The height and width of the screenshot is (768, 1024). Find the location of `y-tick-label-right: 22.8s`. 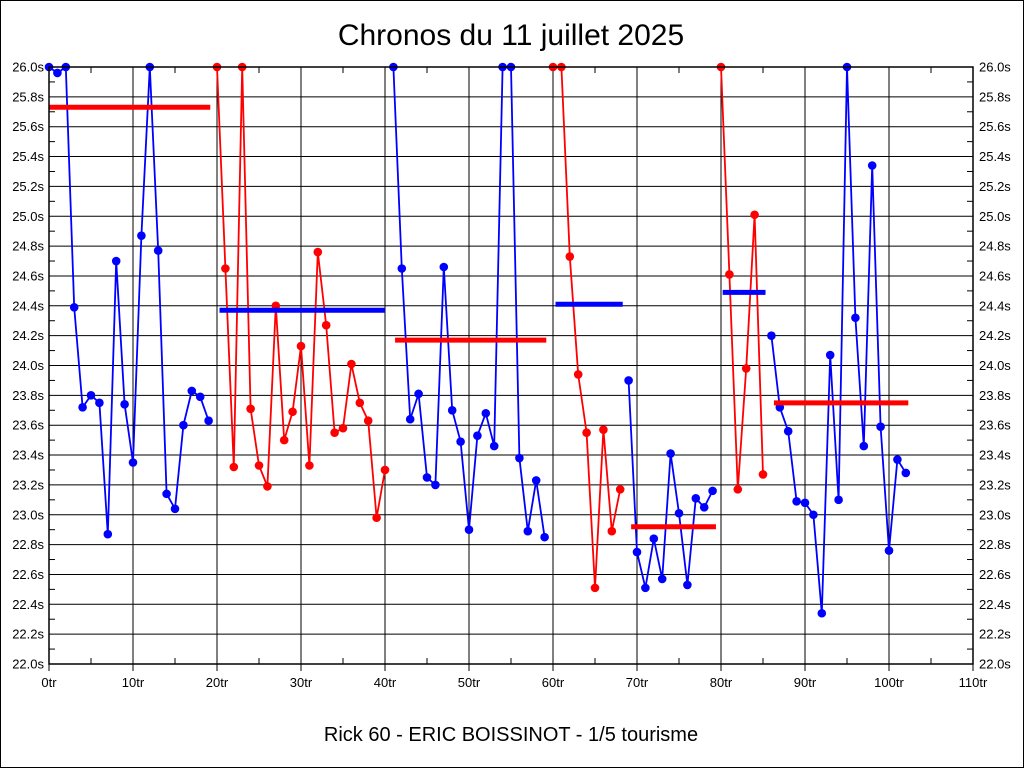

y-tick-label-right: 22.8s is located at coordinates (995, 544).